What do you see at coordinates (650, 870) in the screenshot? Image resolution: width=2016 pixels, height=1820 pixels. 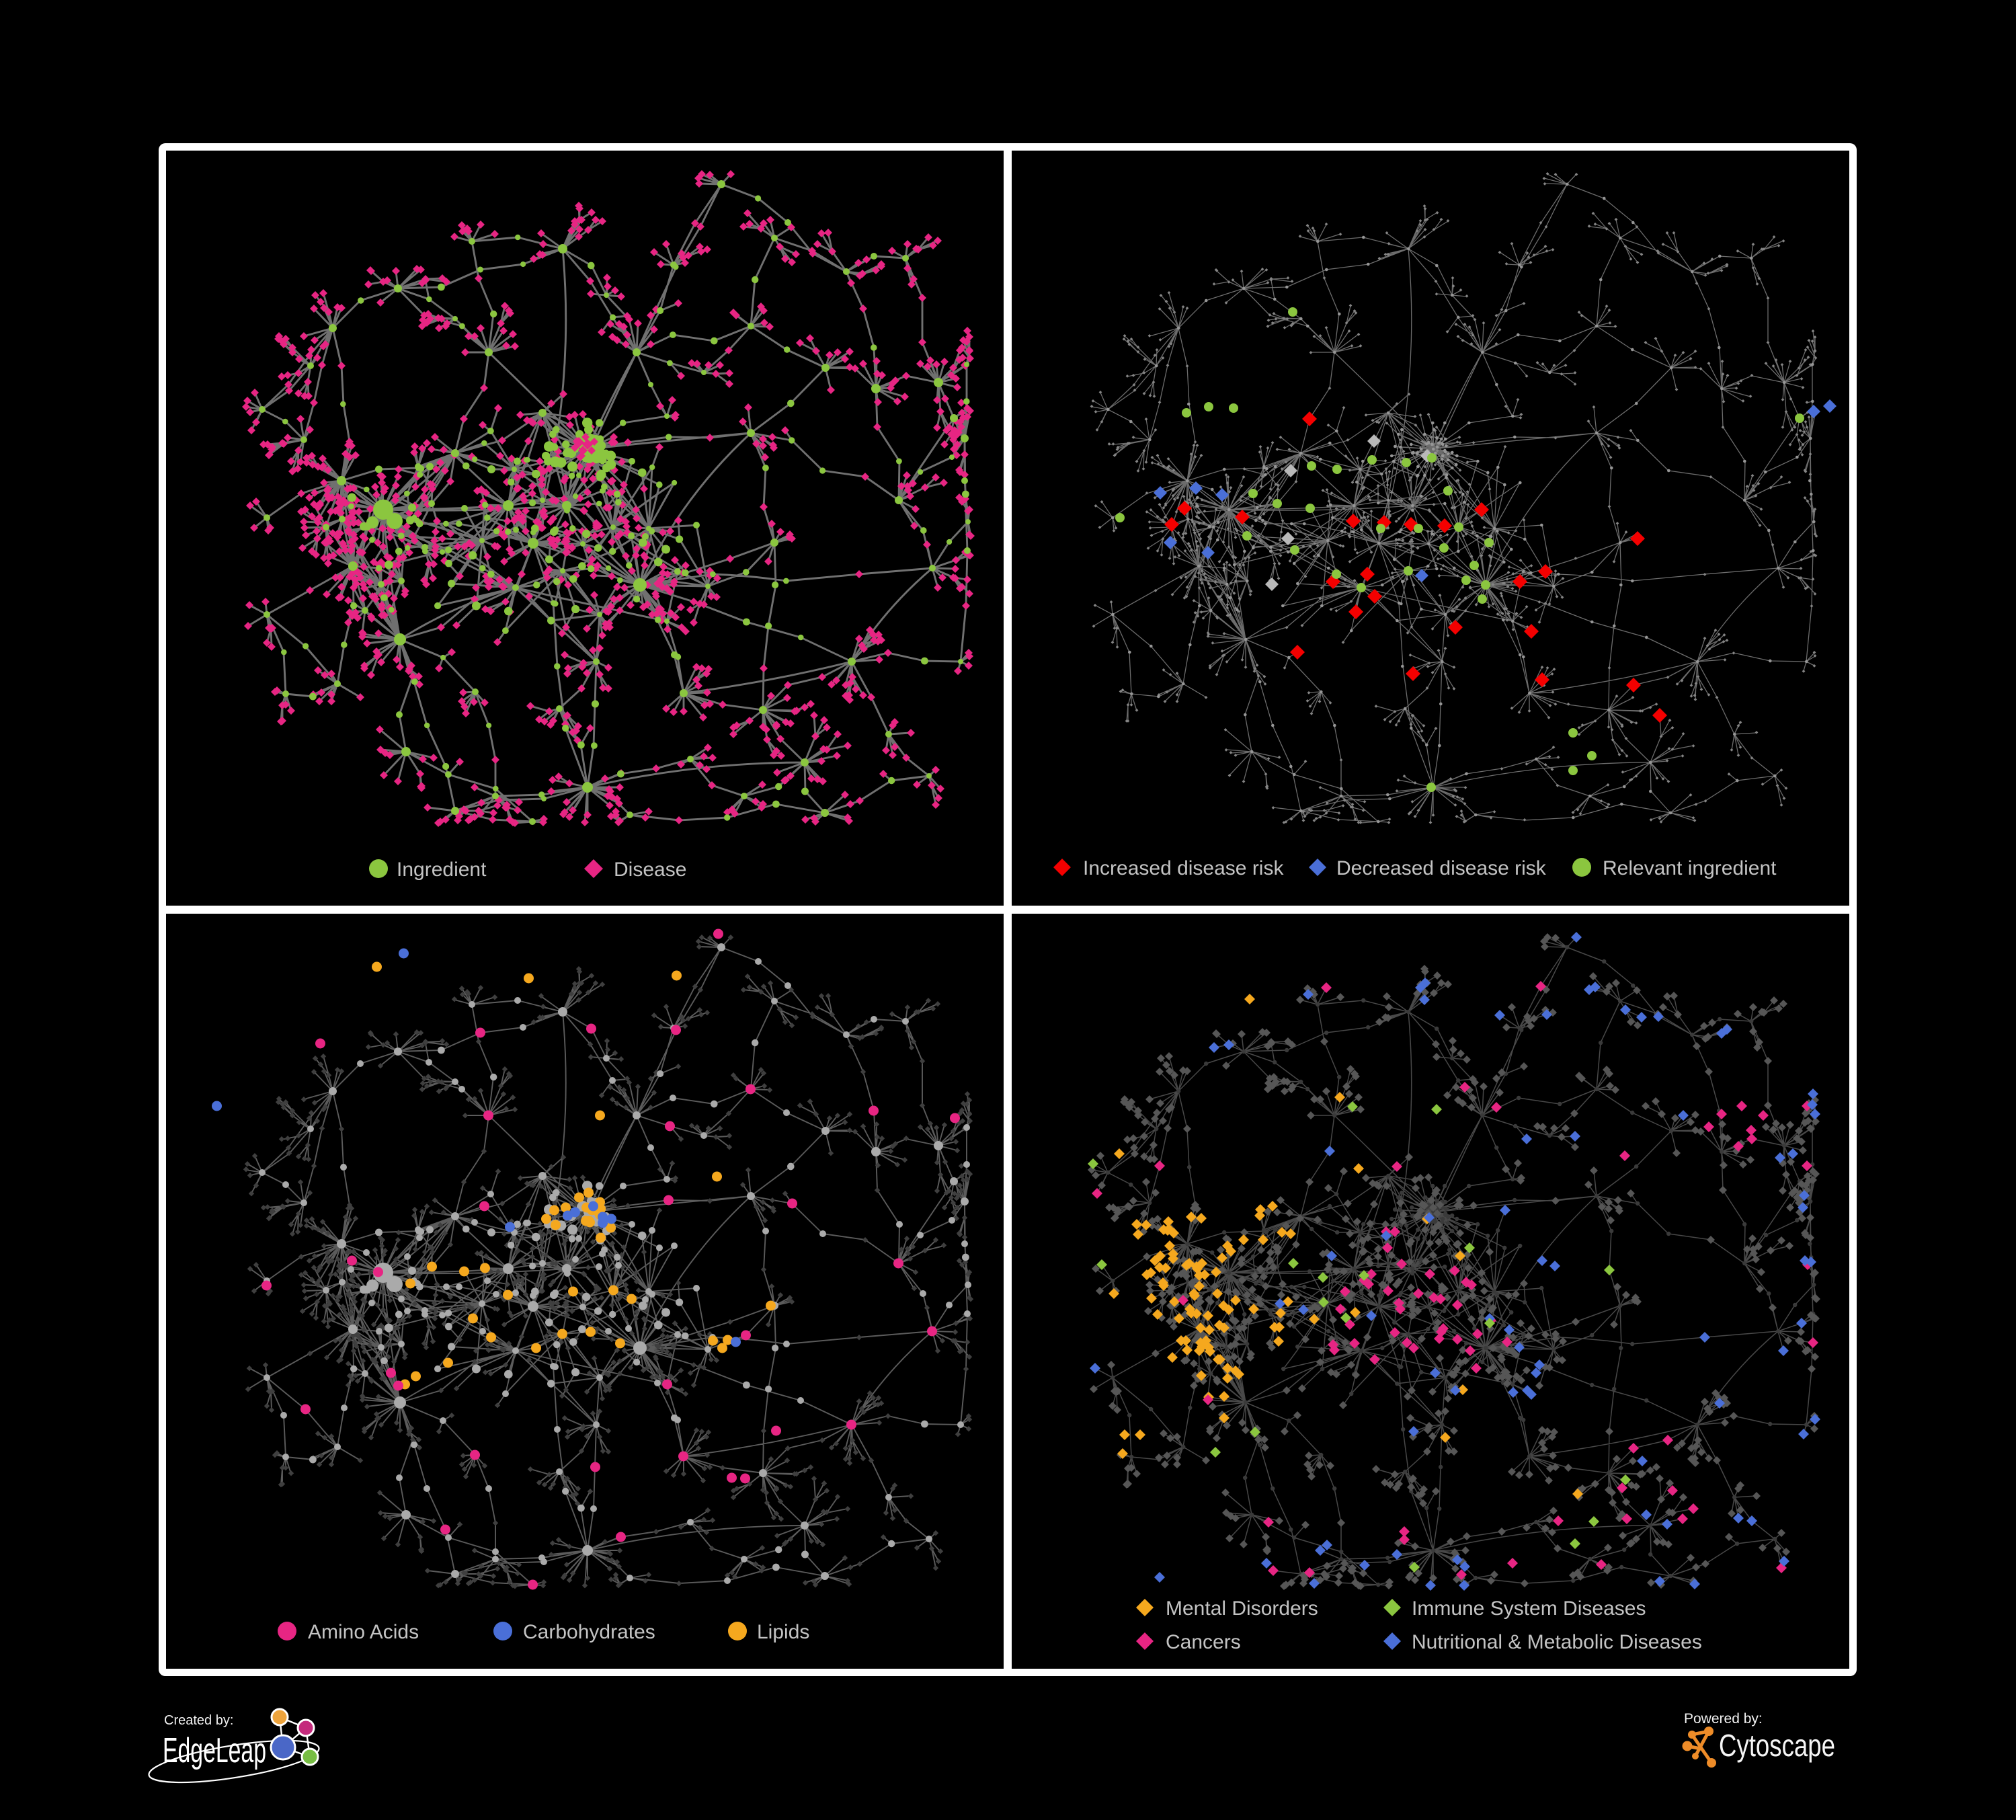 I see `svg-text: Disease` at bounding box center [650, 870].